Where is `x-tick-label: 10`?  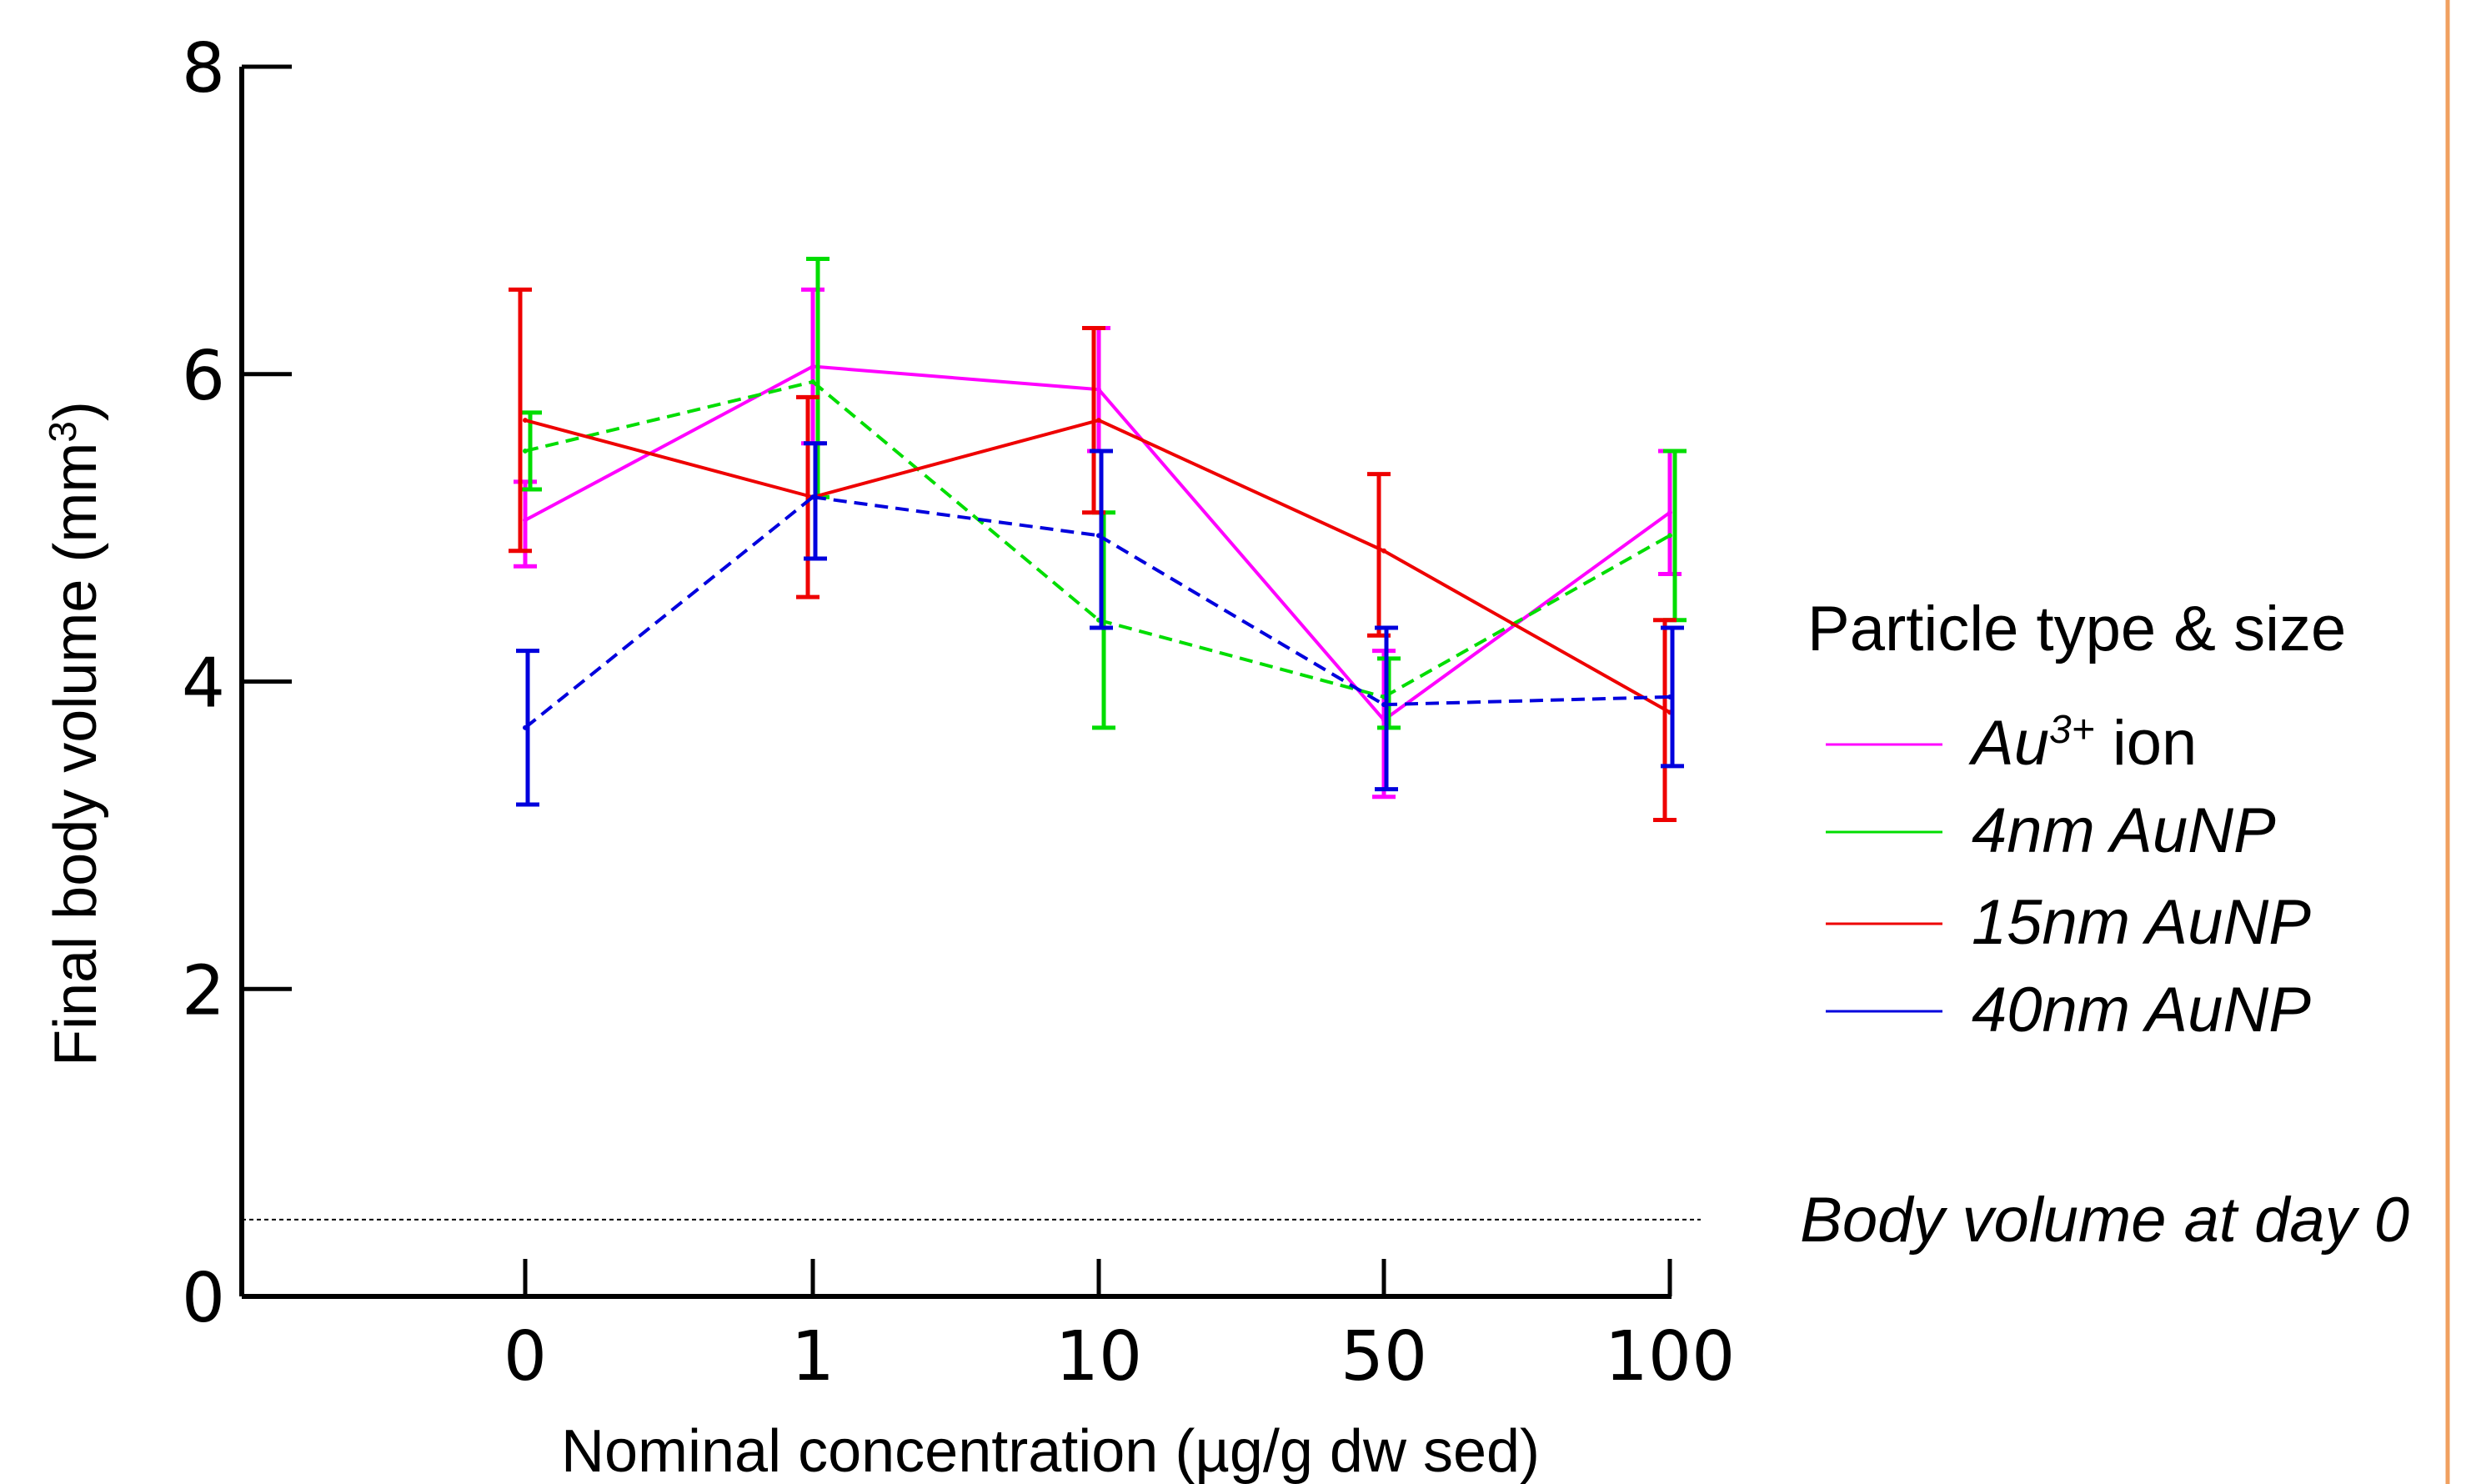
x-tick-label: 10 is located at coordinates (1098, 1356).